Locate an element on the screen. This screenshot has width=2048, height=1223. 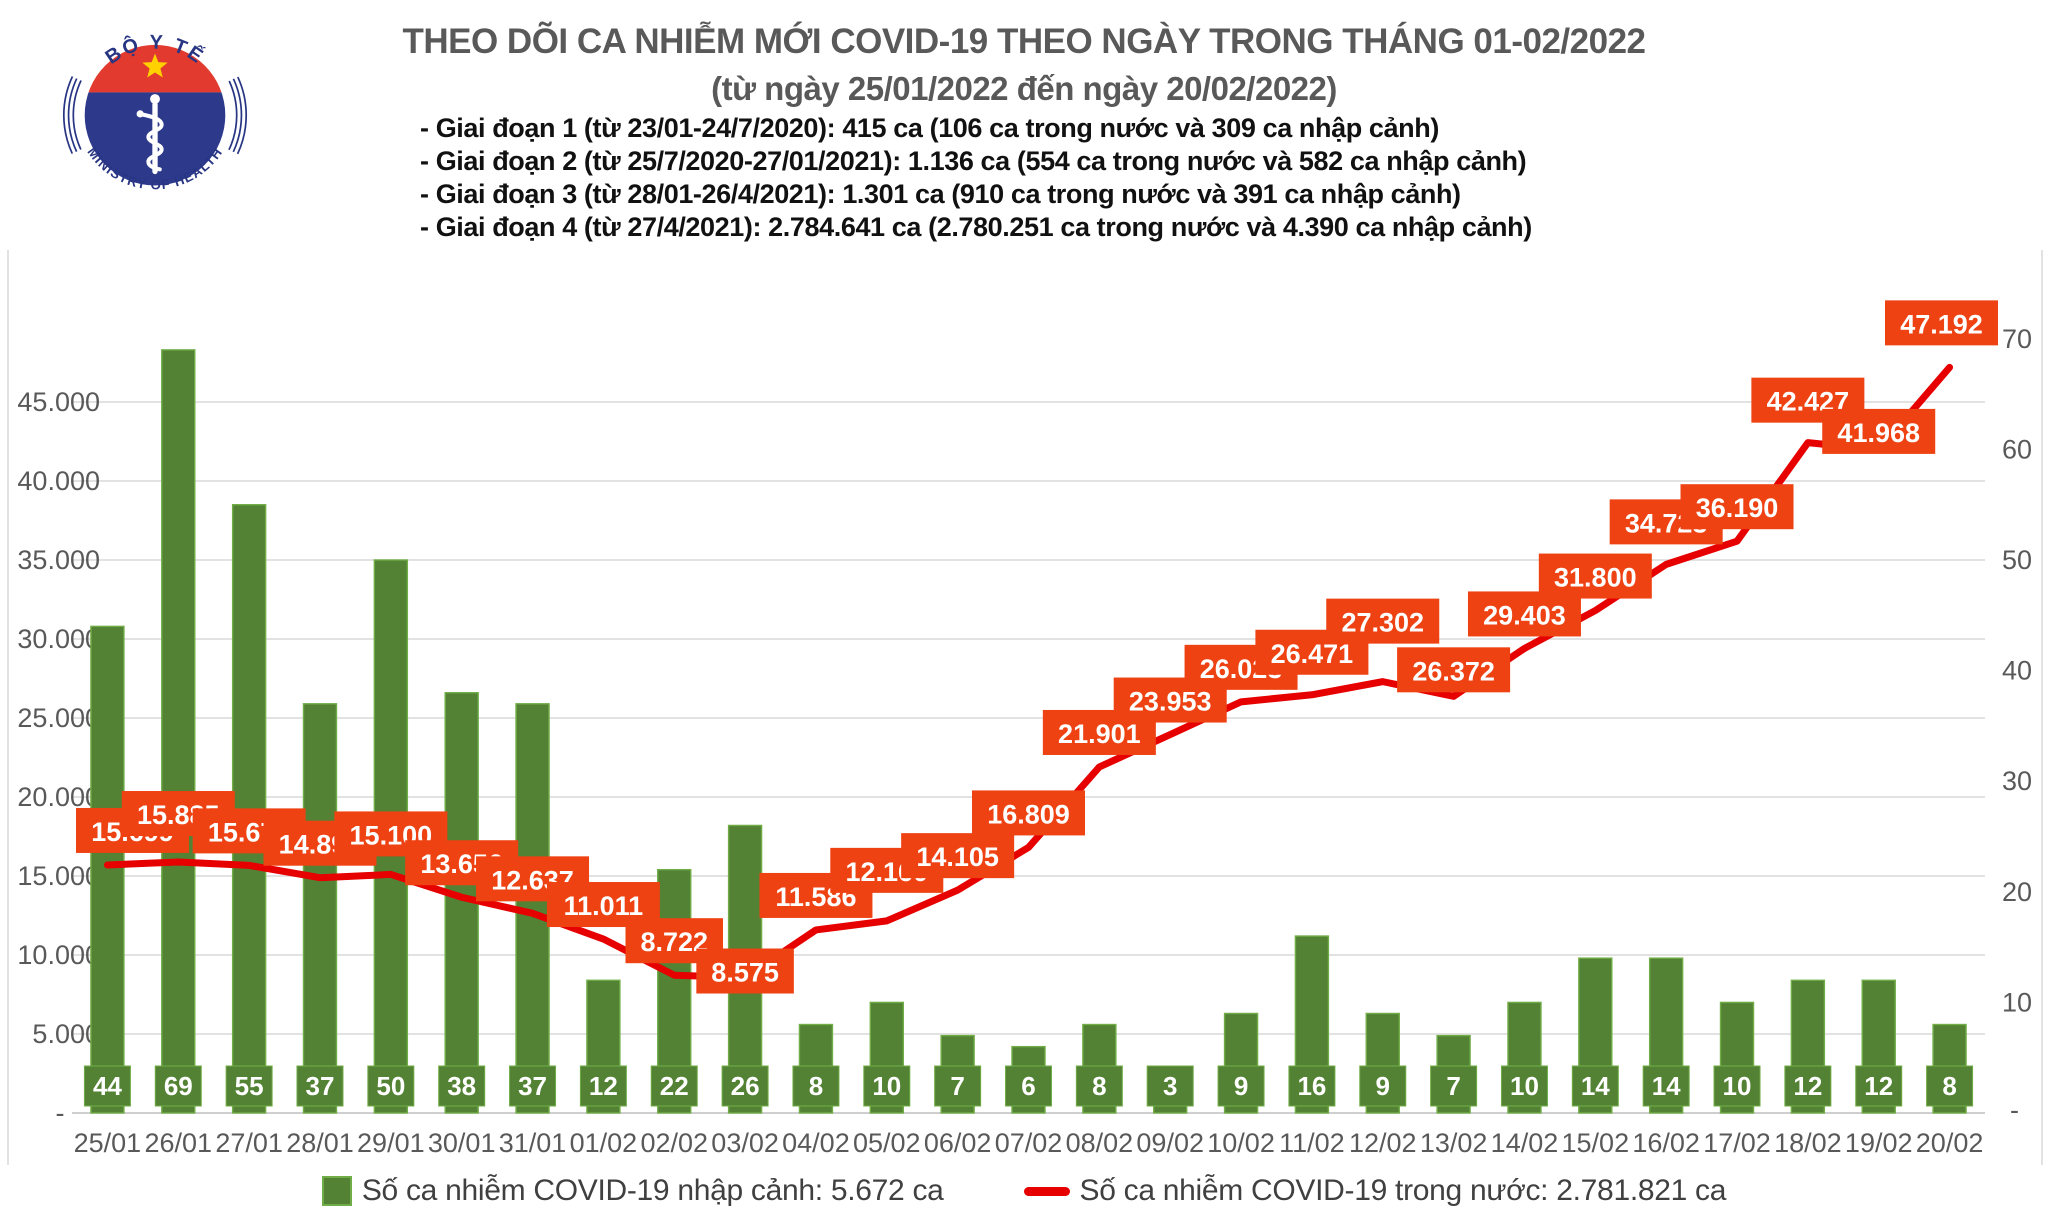
line-label: 21.901 is located at coordinates (1099, 734).